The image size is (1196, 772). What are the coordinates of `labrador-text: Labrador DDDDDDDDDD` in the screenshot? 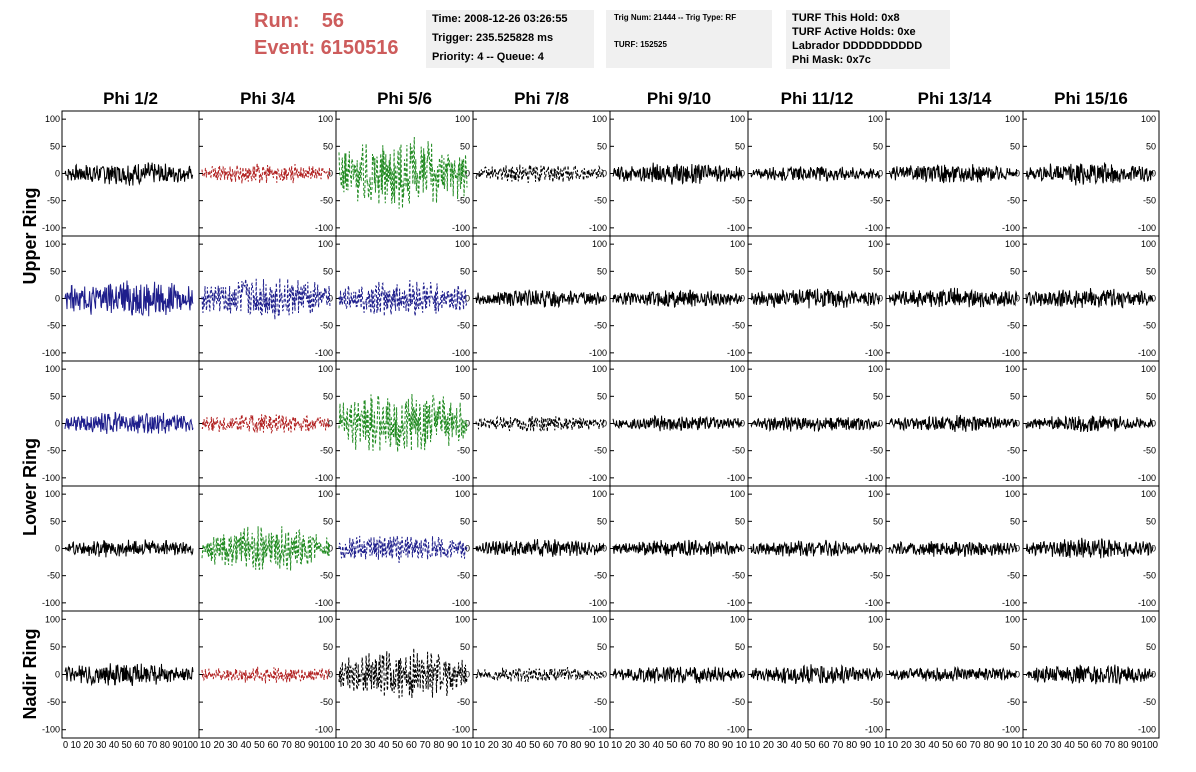 It's located at (857, 46).